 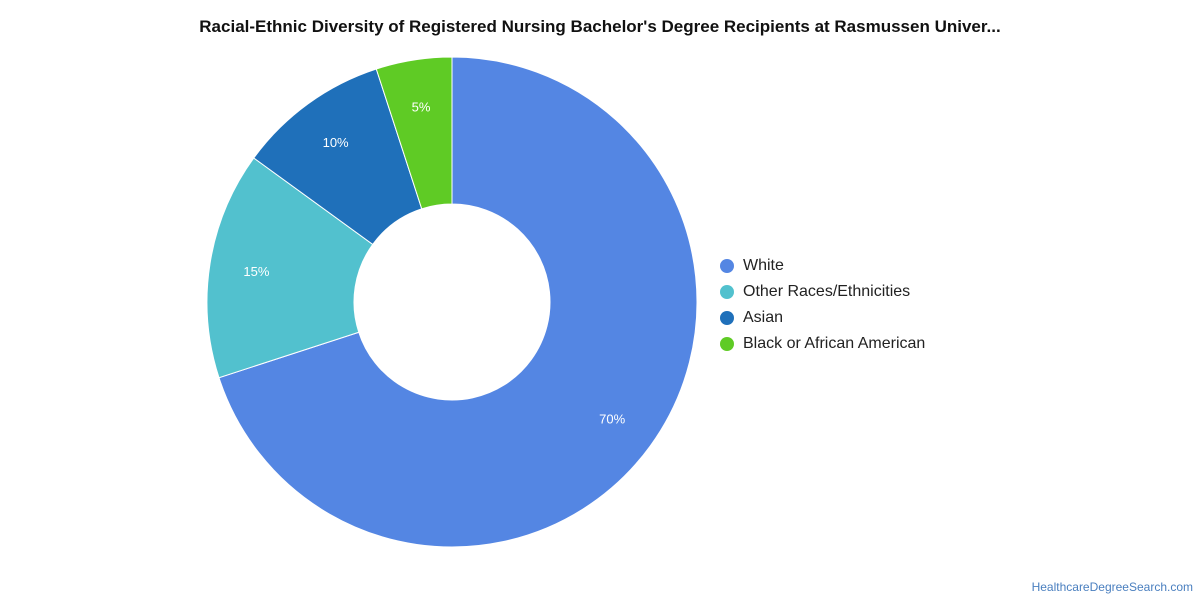 I want to click on donut-slice-other-races-ethnicities, so click(x=290, y=268).